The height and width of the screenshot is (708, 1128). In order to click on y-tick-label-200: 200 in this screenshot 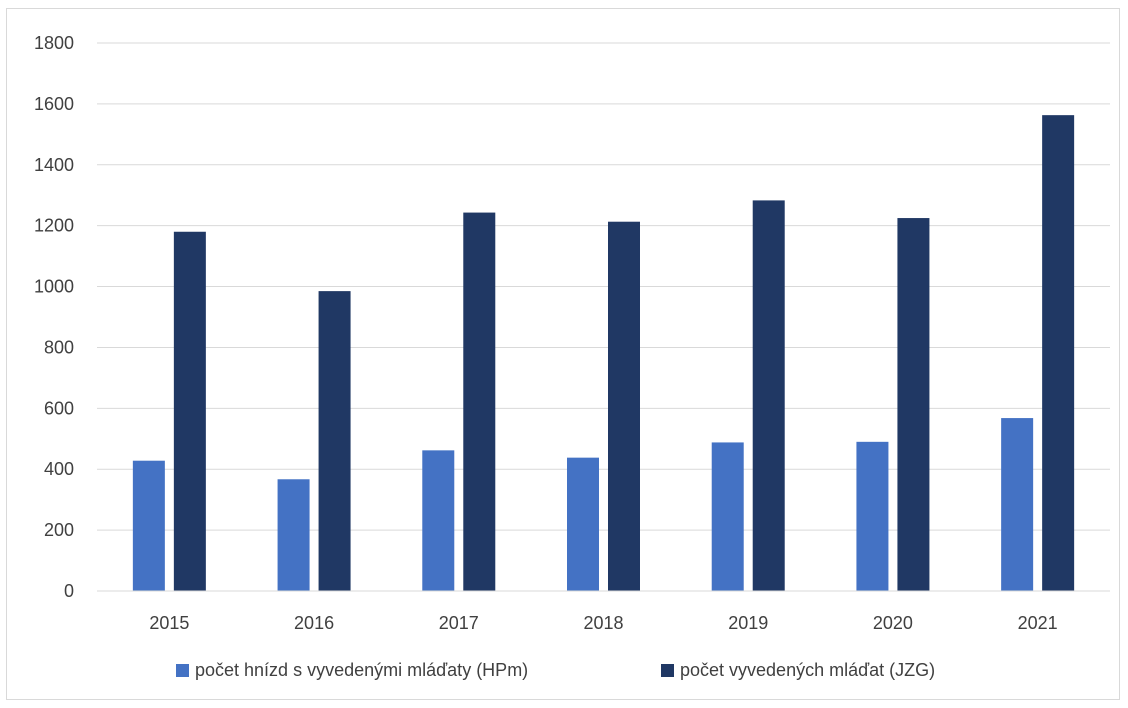, I will do `click(59, 530)`.